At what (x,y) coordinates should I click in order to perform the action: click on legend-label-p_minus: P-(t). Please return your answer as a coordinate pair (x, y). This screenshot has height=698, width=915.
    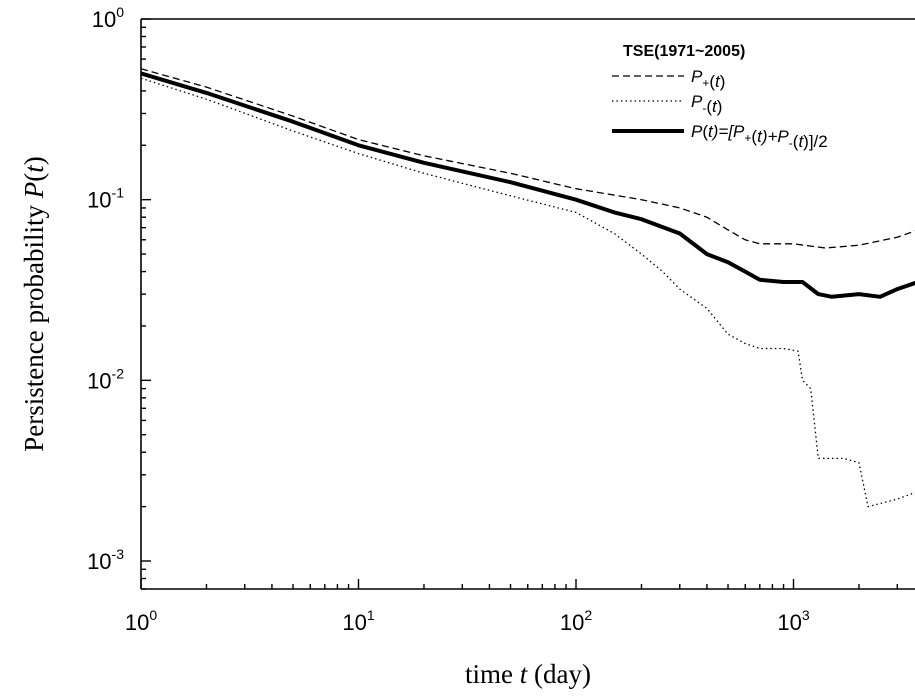
    Looking at the image, I should click on (706, 104).